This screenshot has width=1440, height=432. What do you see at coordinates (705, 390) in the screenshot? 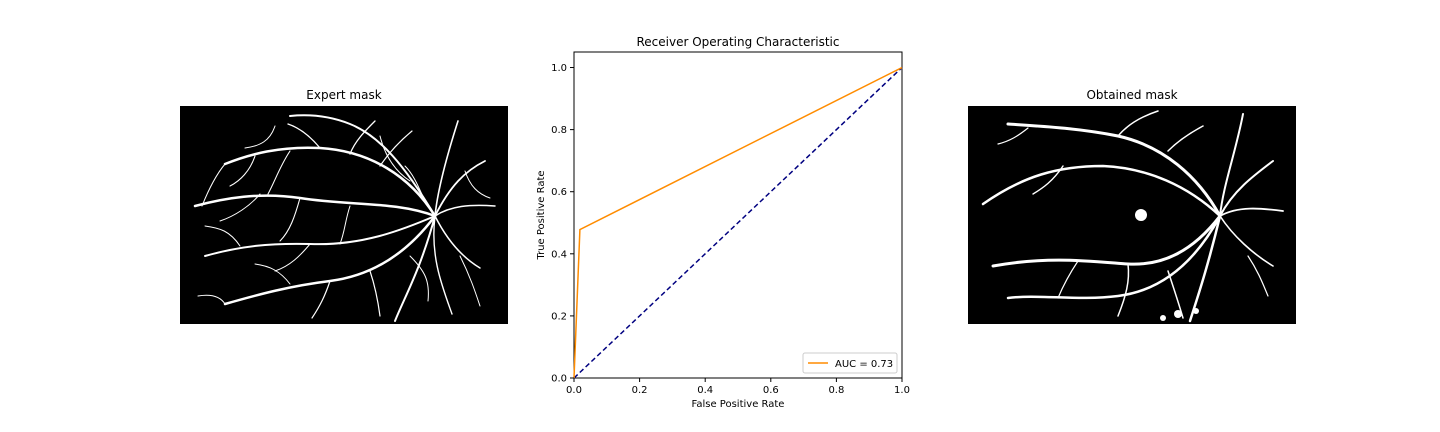
I see `x-tick-label: 0.4` at bounding box center [705, 390].